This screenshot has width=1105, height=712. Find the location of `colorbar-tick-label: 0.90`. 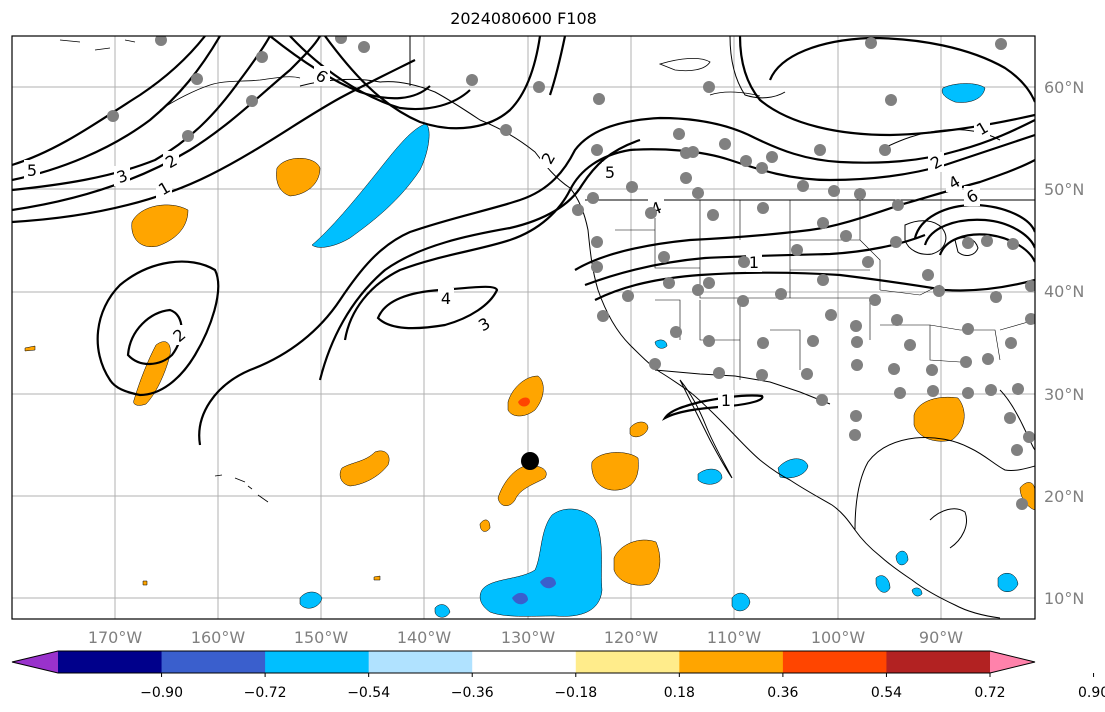

colorbar-tick-label: 0.90 is located at coordinates (1091, 693).